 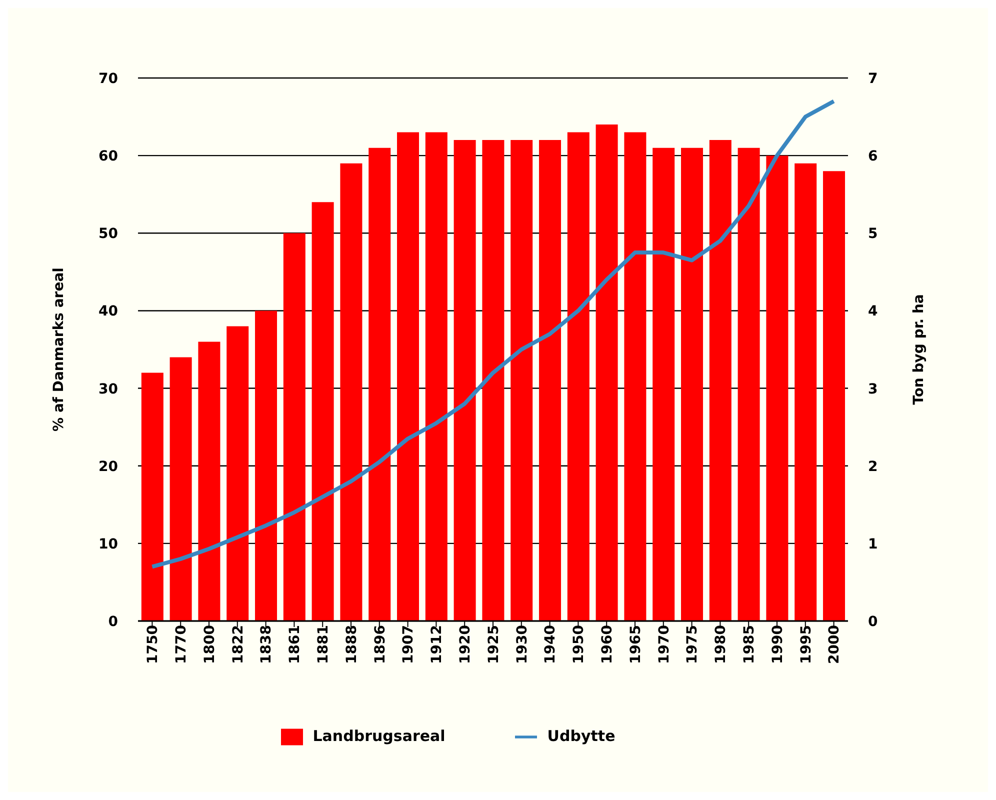 I want to click on y2-tick-label: 7, so click(x=873, y=78).